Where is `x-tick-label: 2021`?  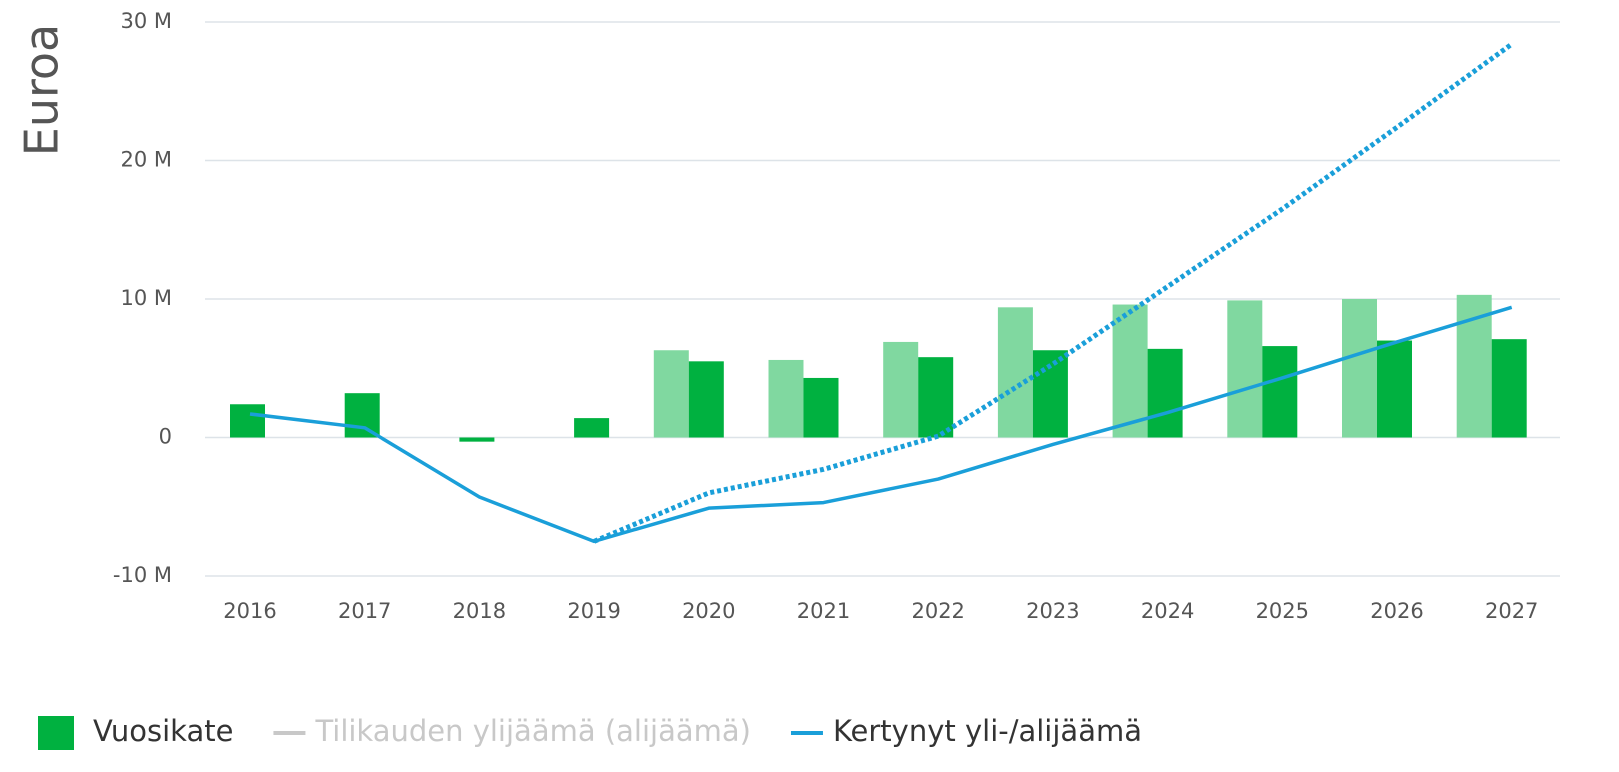
x-tick-label: 2021 is located at coordinates (823, 611).